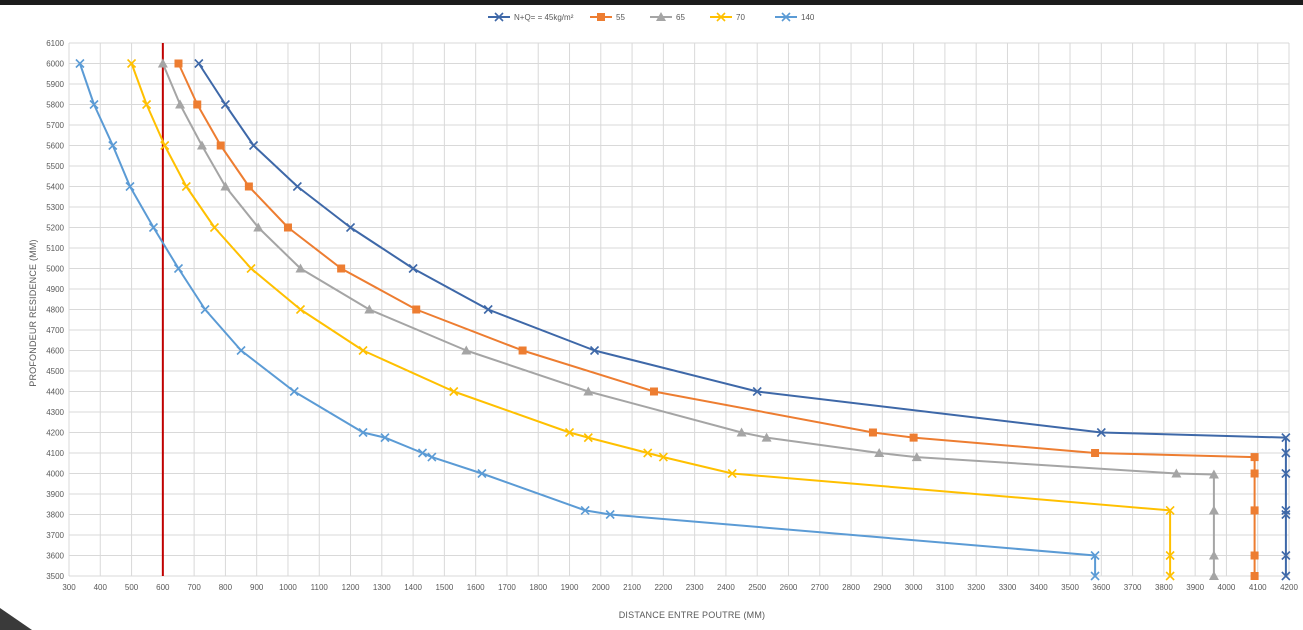 This screenshot has height=630, width=1303. Describe the element at coordinates (16, 619) in the screenshot. I see `corner-shadow-decoration` at that location.